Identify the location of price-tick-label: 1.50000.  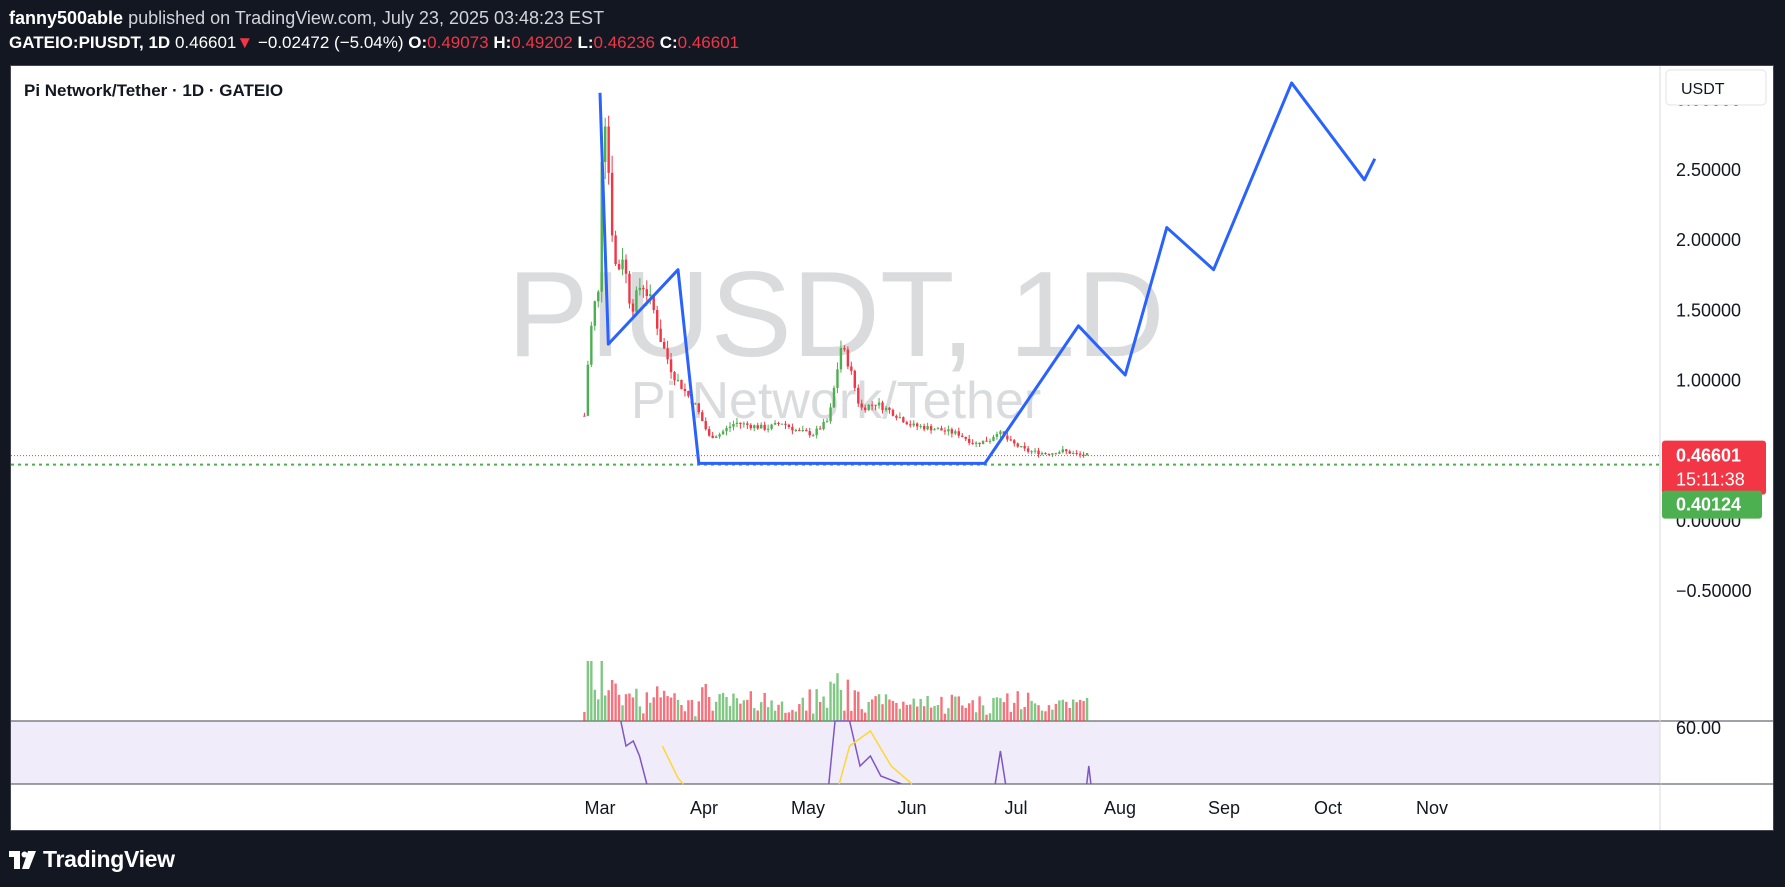
(1708, 310).